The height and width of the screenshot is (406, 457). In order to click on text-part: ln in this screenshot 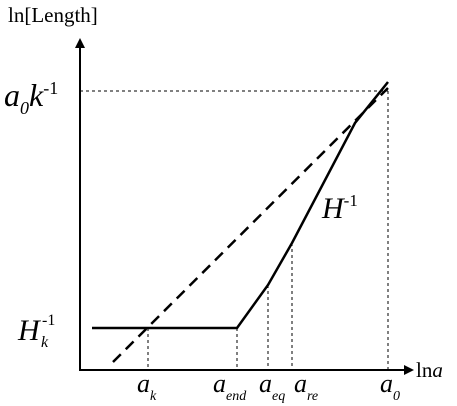, I will do `click(424, 370)`.